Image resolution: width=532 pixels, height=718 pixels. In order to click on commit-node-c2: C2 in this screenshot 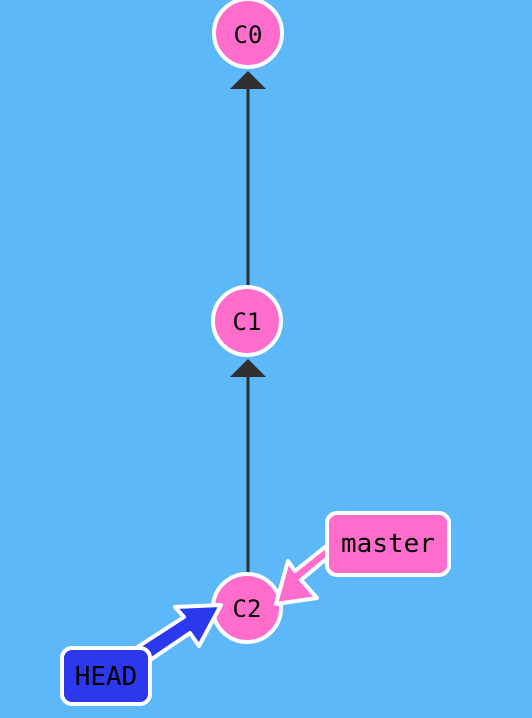, I will do `click(247, 608)`.